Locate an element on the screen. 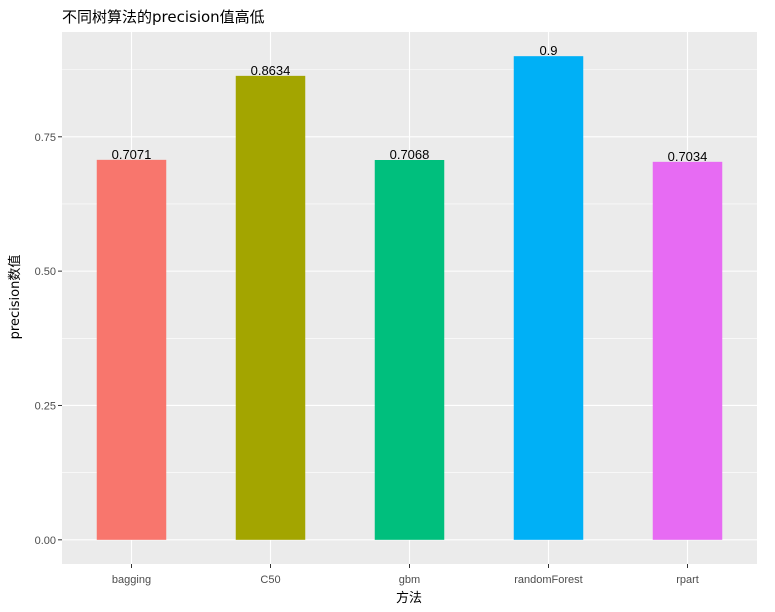 The height and width of the screenshot is (612, 775). x-tick-label-bagging: bagging is located at coordinates (131, 580).